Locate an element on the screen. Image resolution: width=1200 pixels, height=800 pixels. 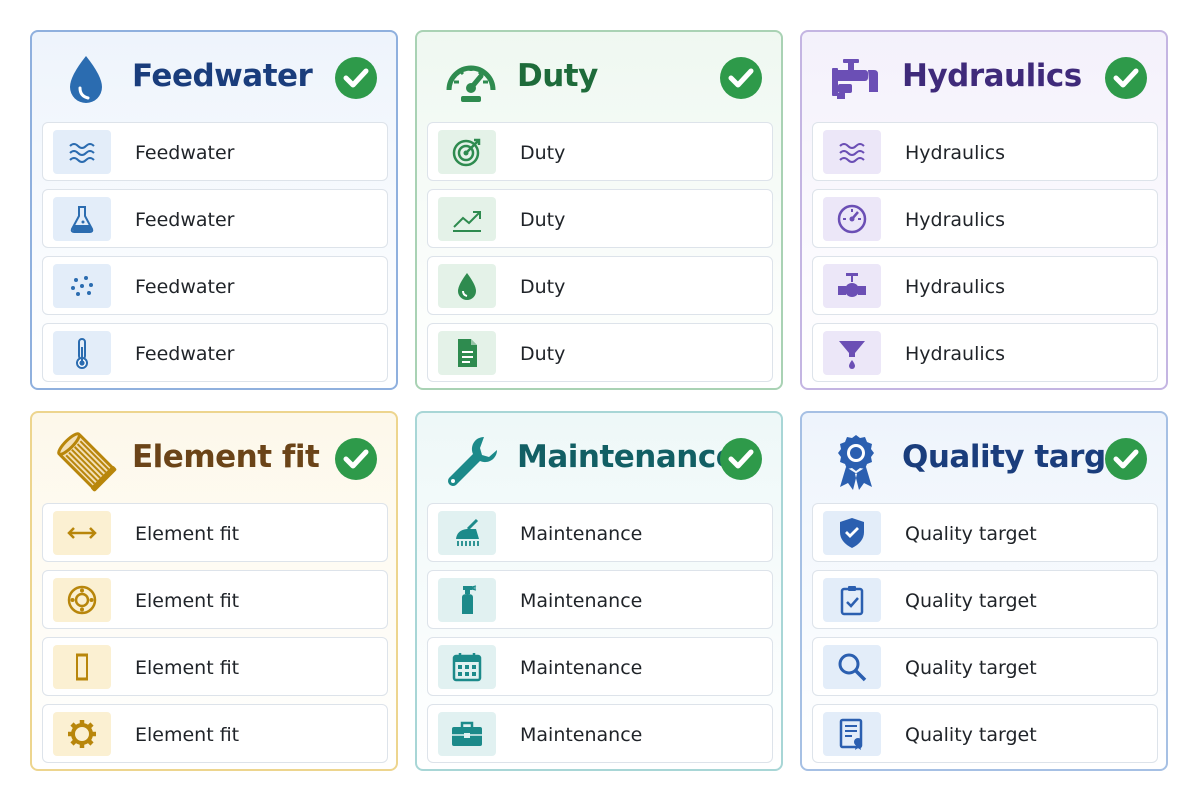
cartridge-icon is located at coordinates (82, 667).